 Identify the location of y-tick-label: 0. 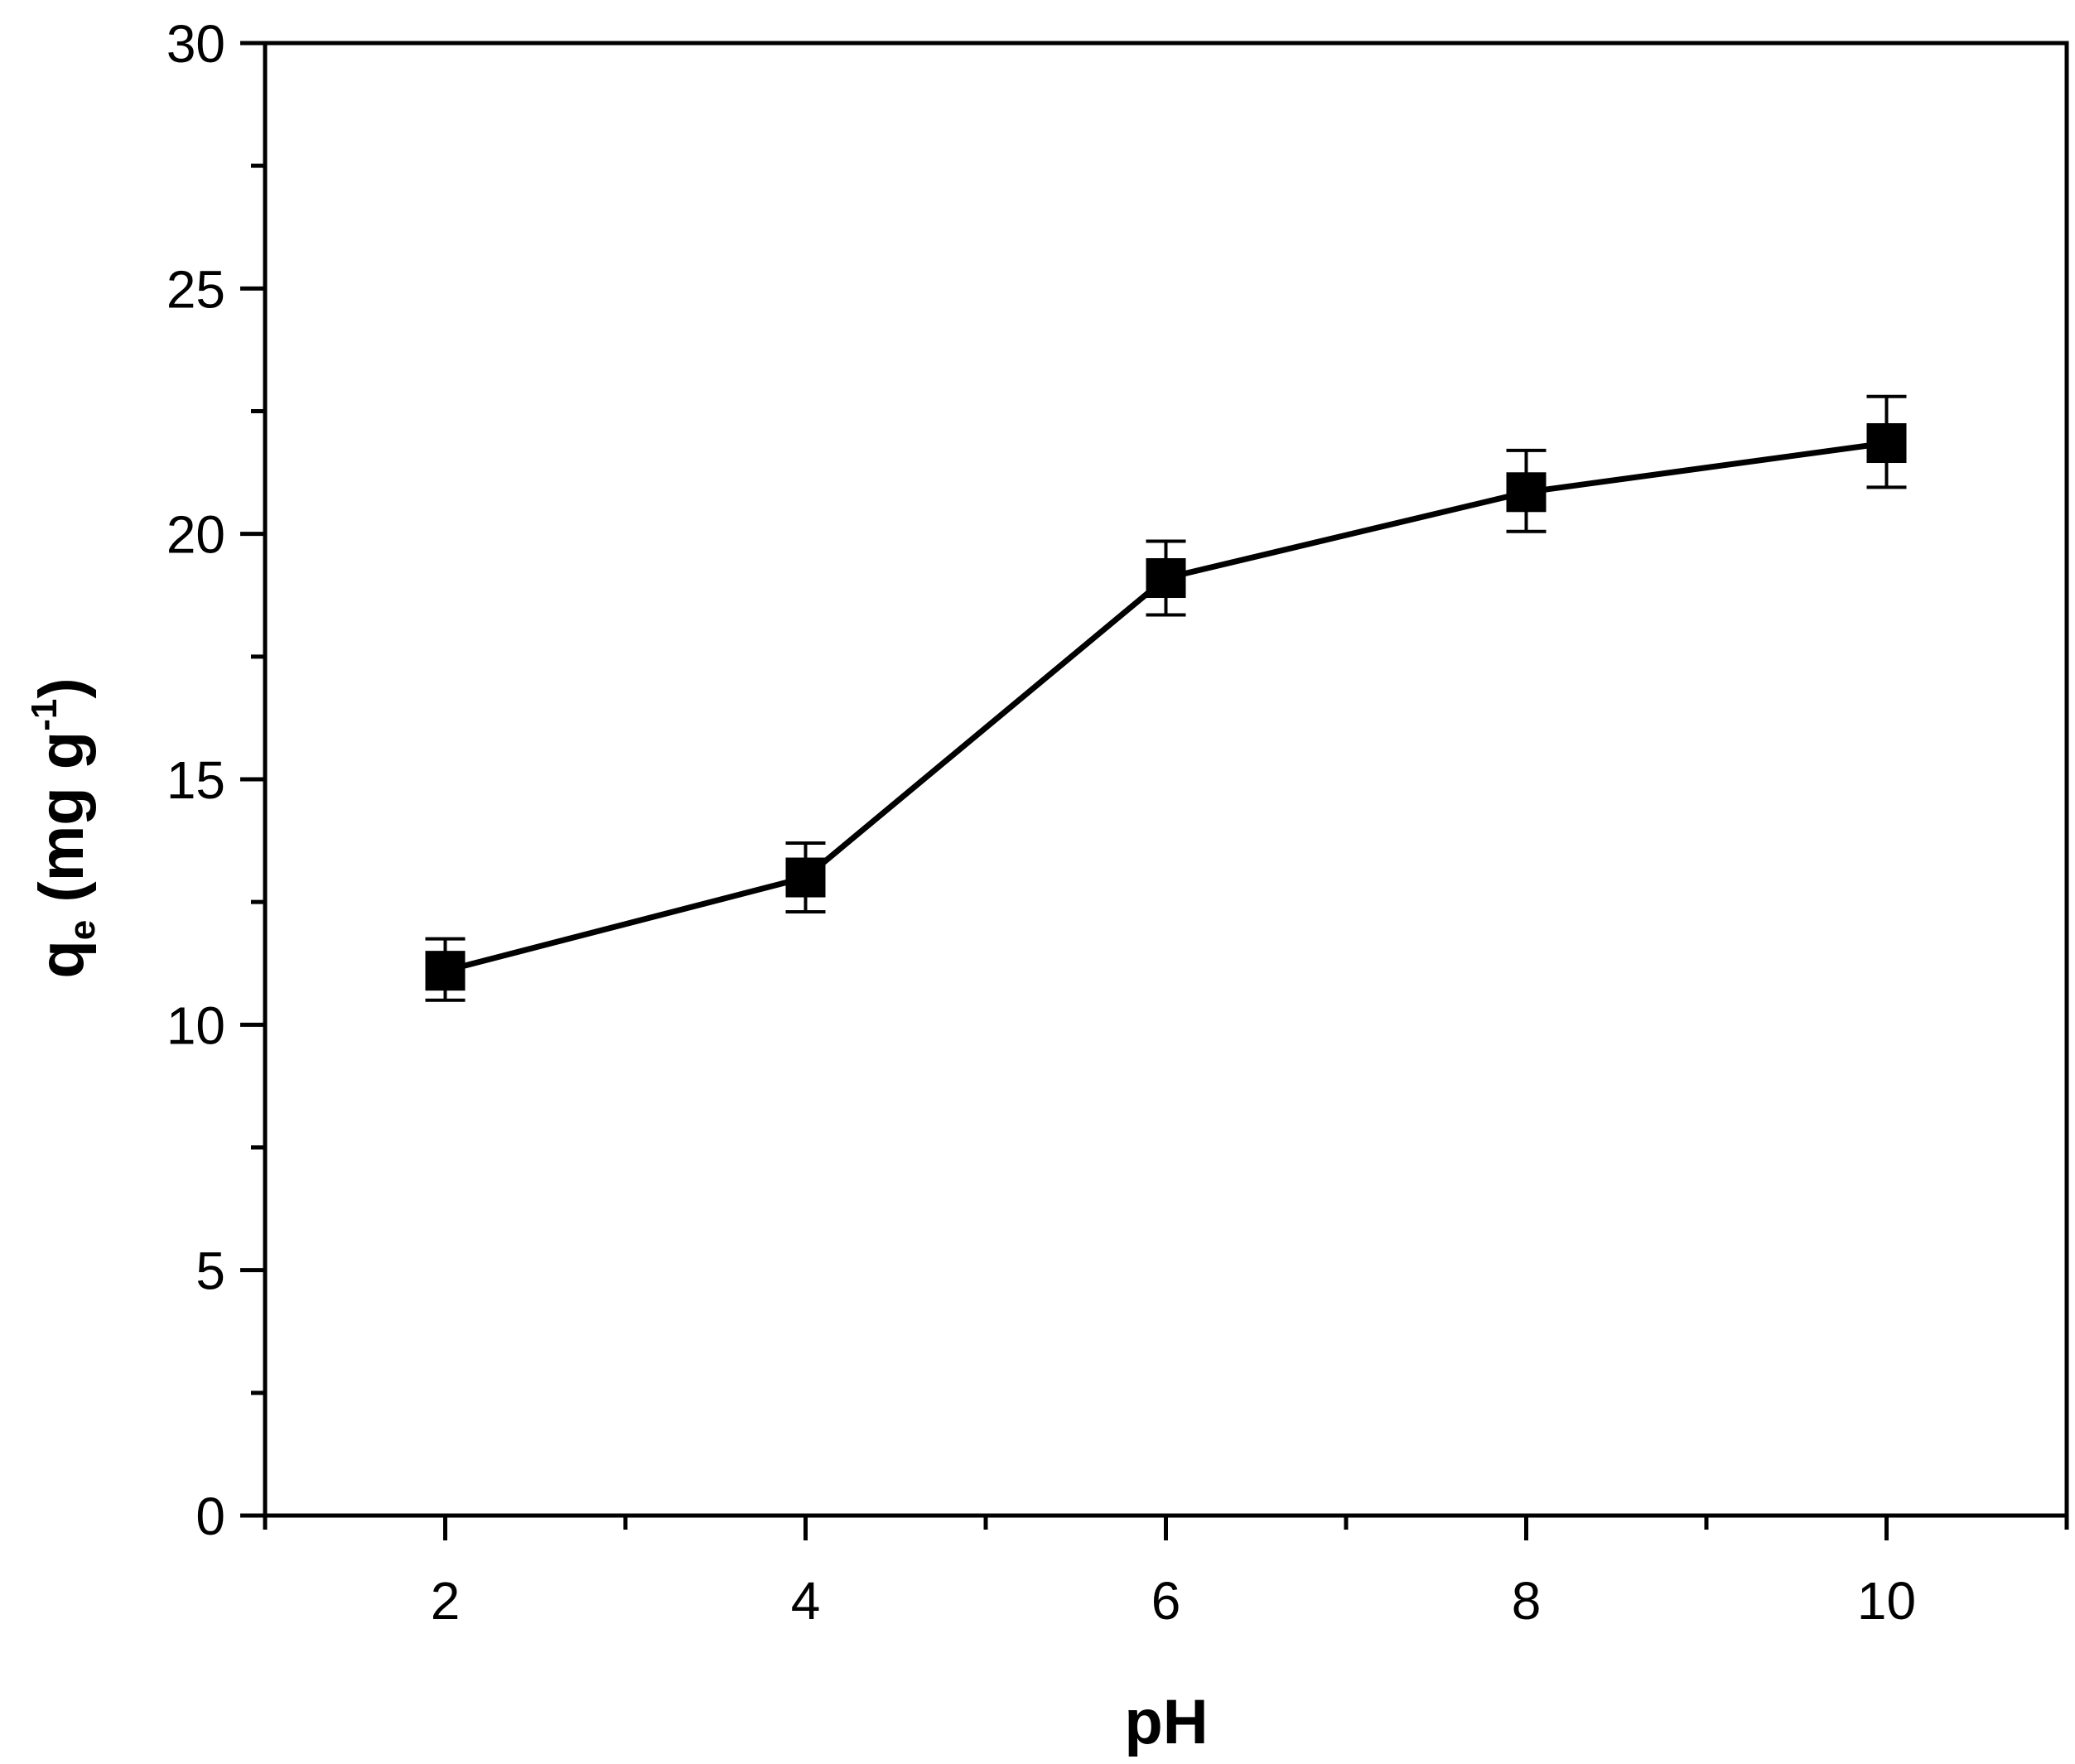
(210, 1516).